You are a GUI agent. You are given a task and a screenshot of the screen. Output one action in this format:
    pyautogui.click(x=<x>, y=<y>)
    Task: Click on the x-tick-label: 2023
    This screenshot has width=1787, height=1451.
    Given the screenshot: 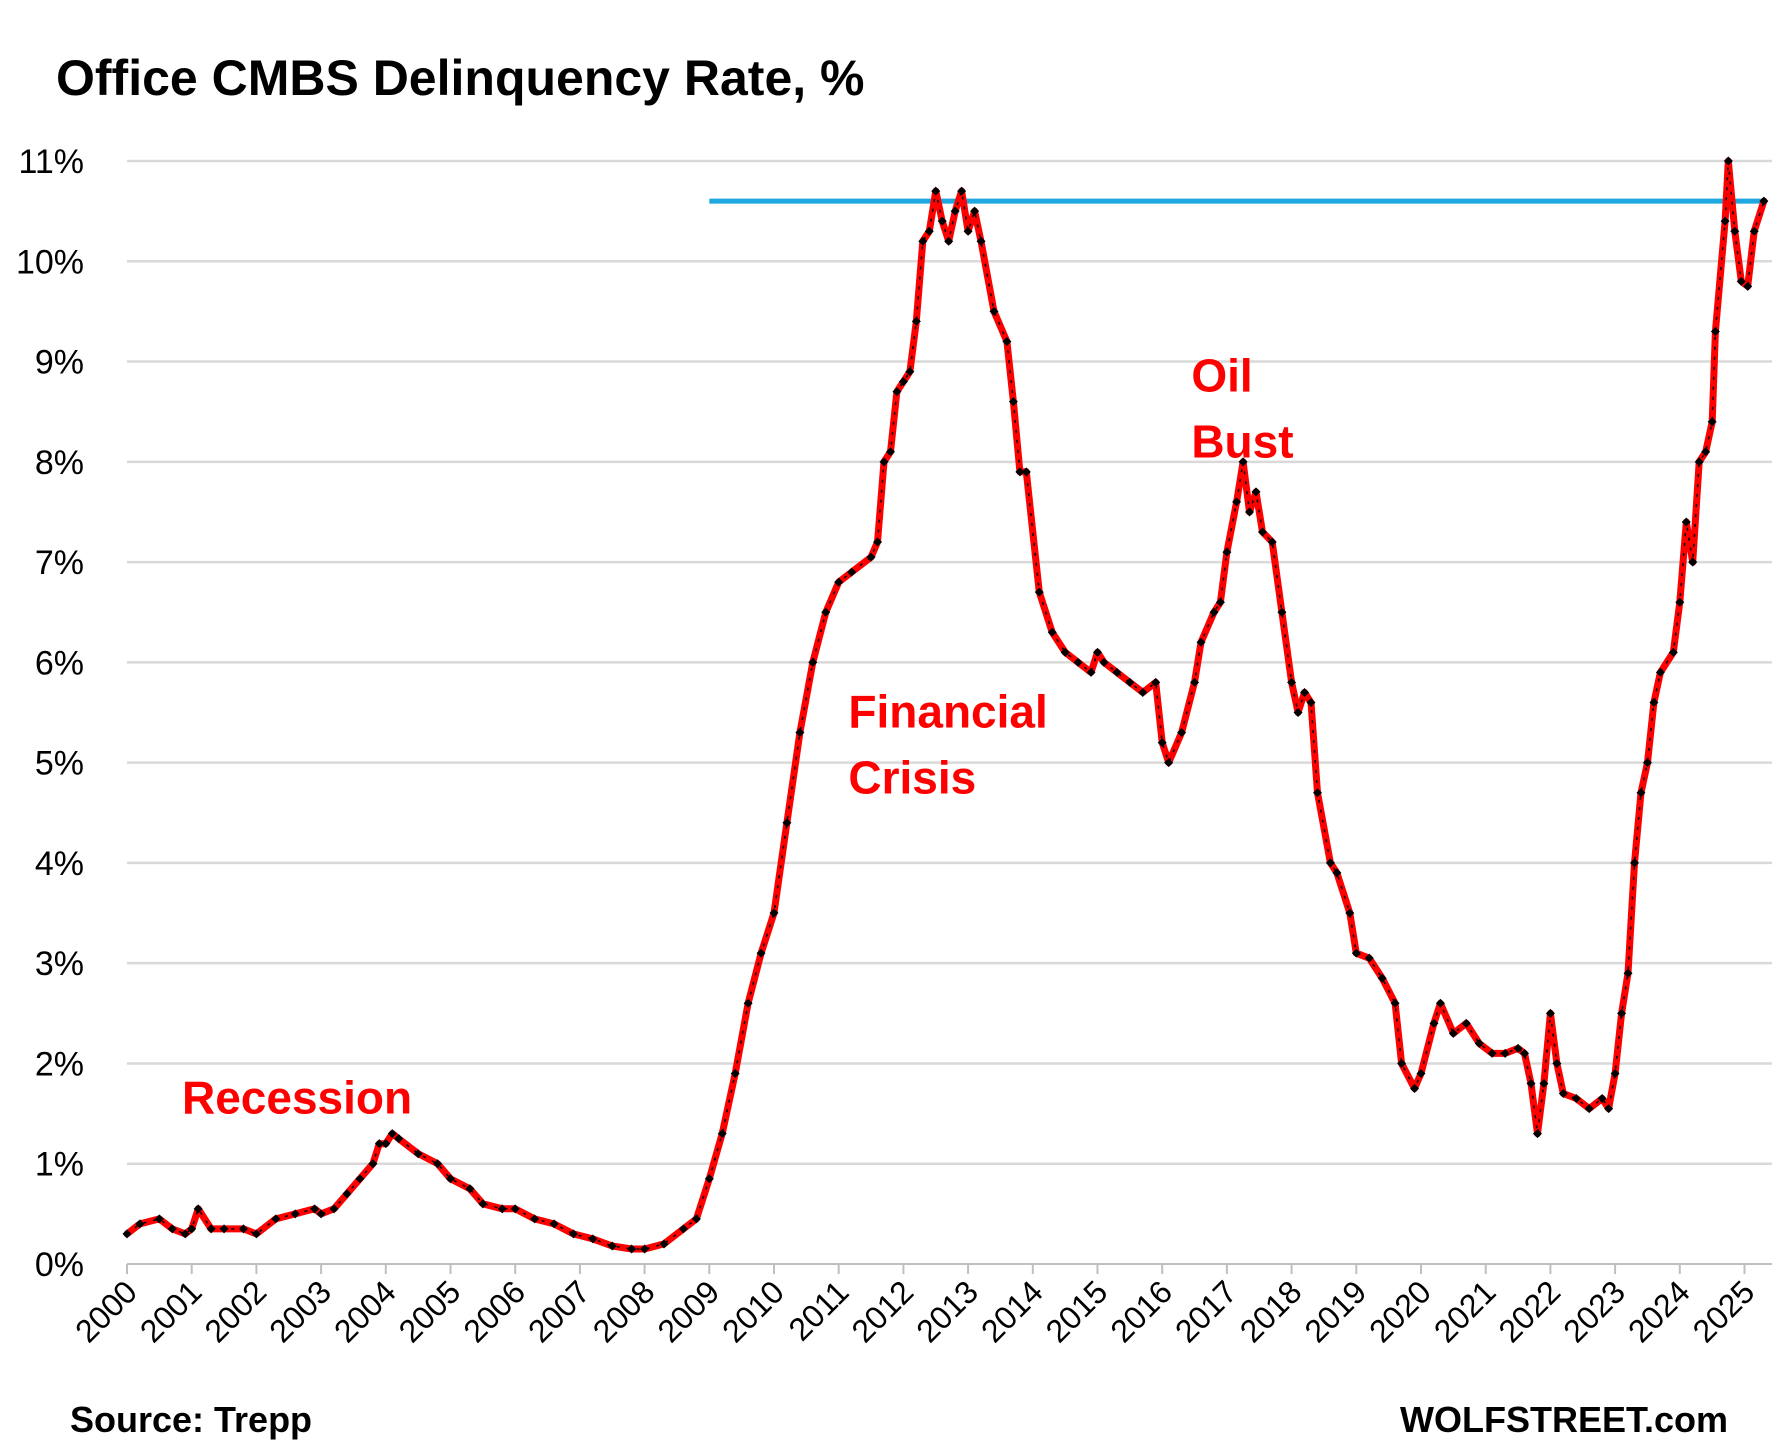 What is the action you would take?
    pyautogui.click(x=1594, y=1311)
    